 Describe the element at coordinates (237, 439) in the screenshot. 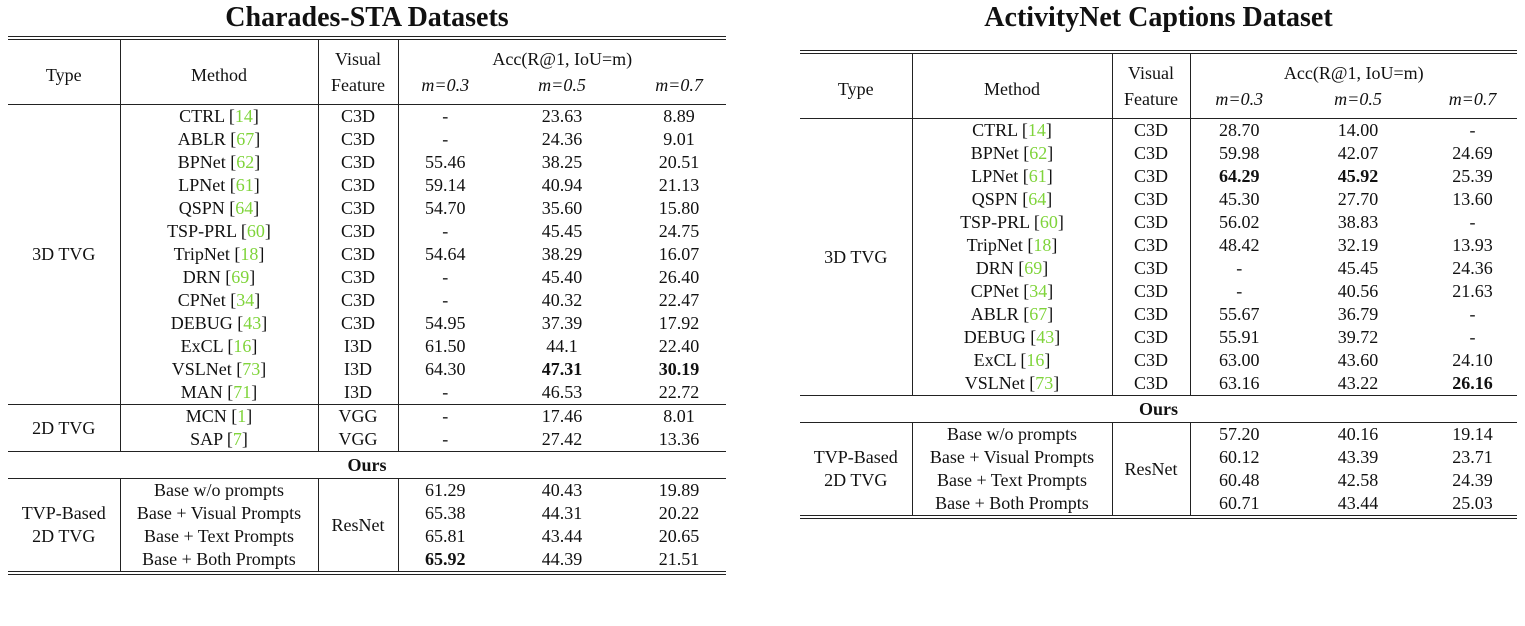

I see `citation-link: 7` at that location.